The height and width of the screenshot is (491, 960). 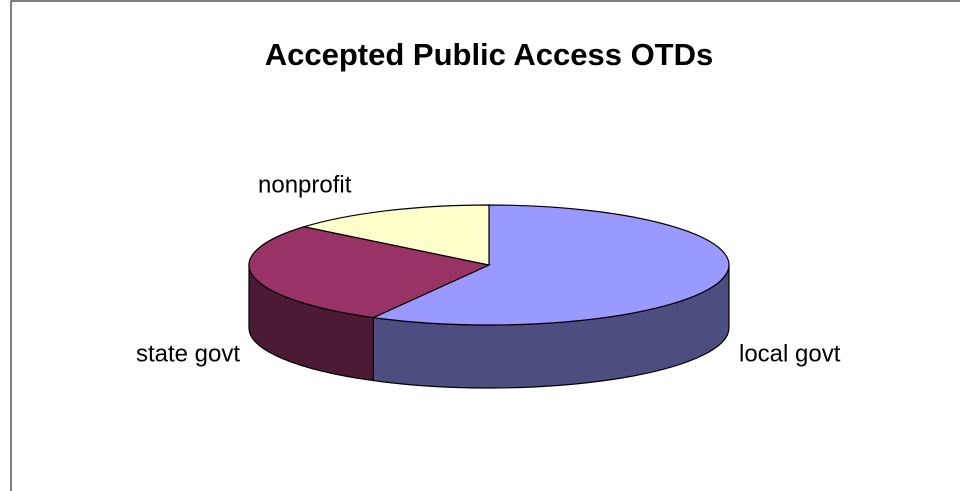 What do you see at coordinates (790, 353) in the screenshot?
I see `slice-label: local govt` at bounding box center [790, 353].